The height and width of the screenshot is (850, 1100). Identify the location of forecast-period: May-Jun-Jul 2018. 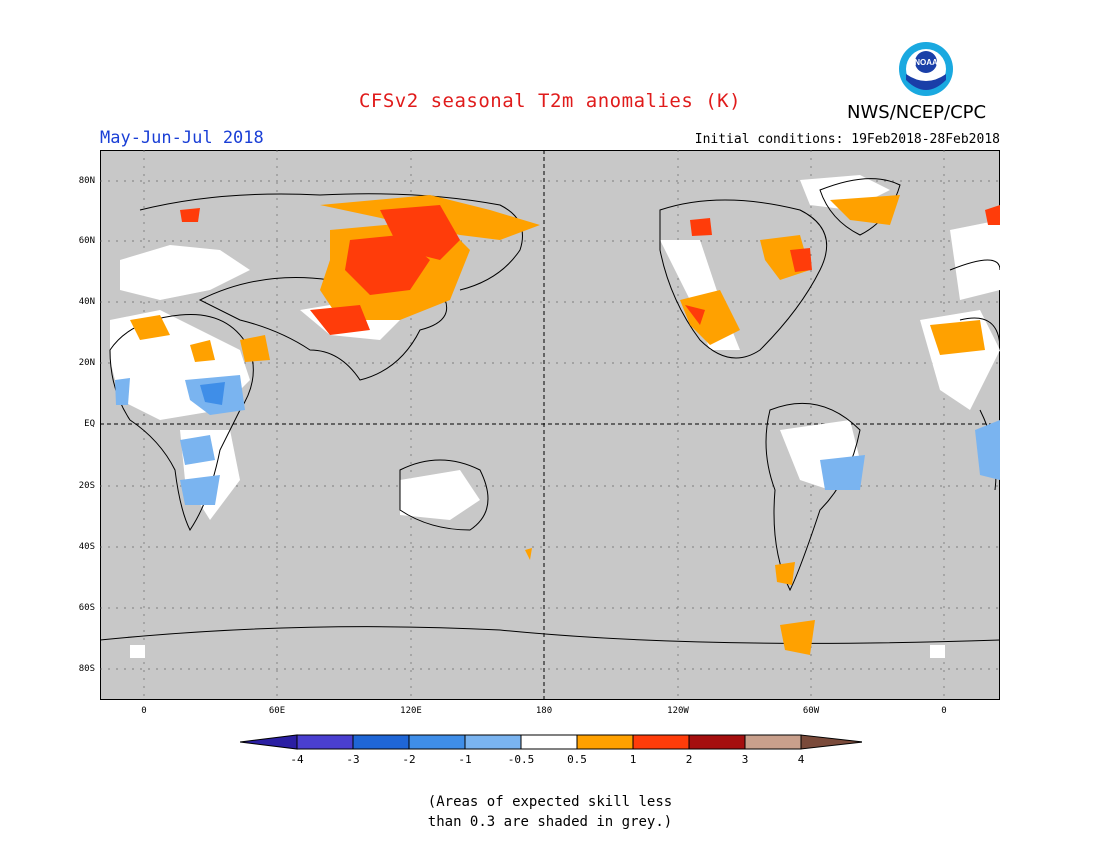
(182, 138).